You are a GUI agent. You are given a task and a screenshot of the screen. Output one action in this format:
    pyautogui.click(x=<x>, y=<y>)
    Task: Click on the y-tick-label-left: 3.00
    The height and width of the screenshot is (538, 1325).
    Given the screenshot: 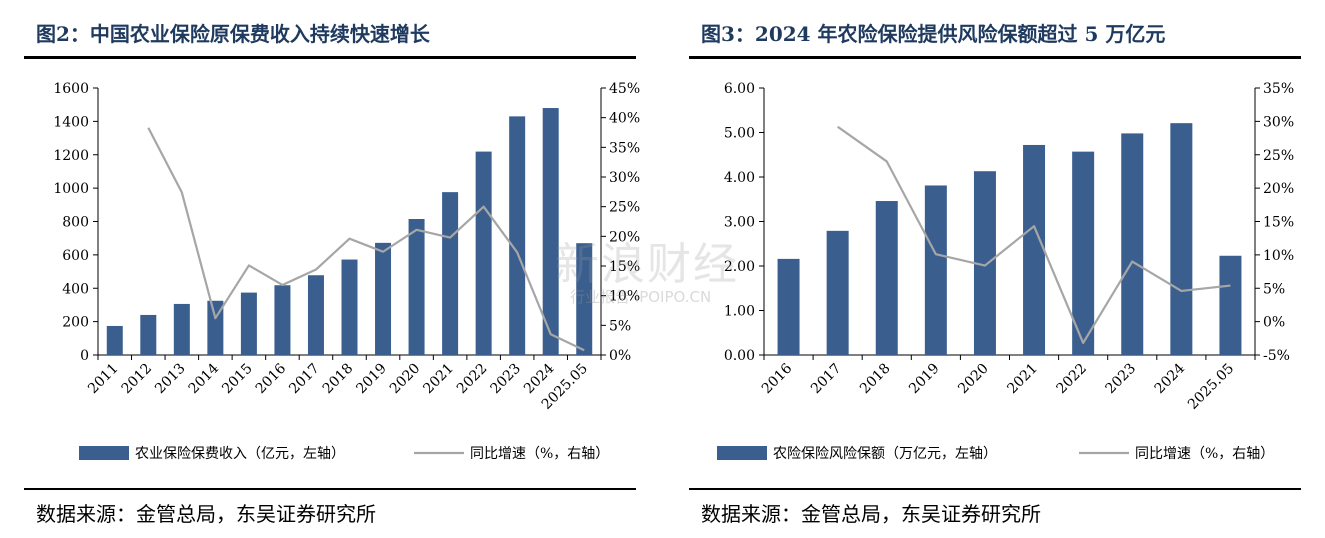 What is the action you would take?
    pyautogui.click(x=739, y=223)
    